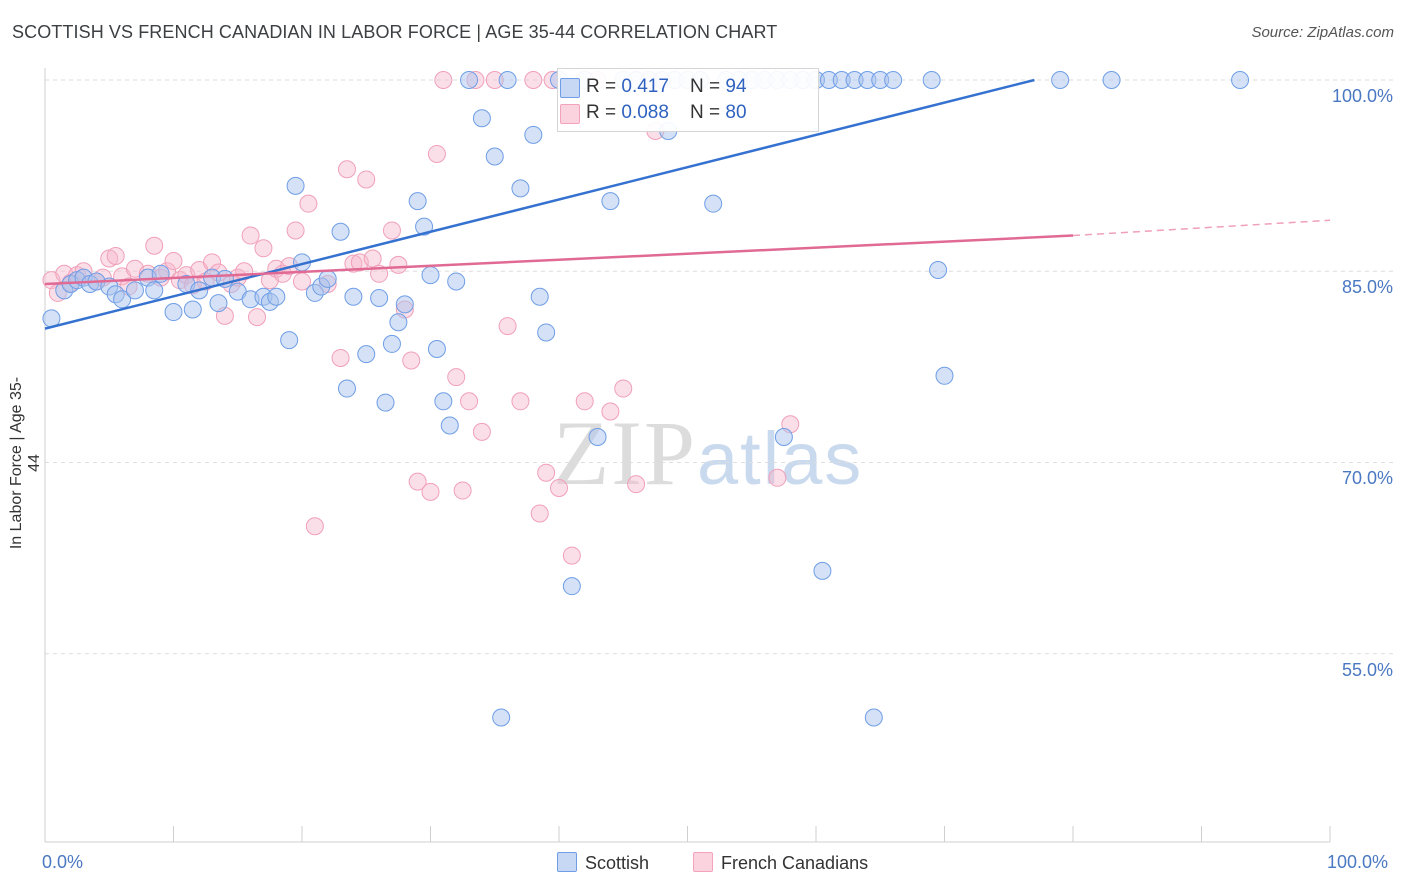  What do you see at coordinates (1358, 862) in the screenshot?
I see `x-tick-label-max: 100.0%` at bounding box center [1358, 862].